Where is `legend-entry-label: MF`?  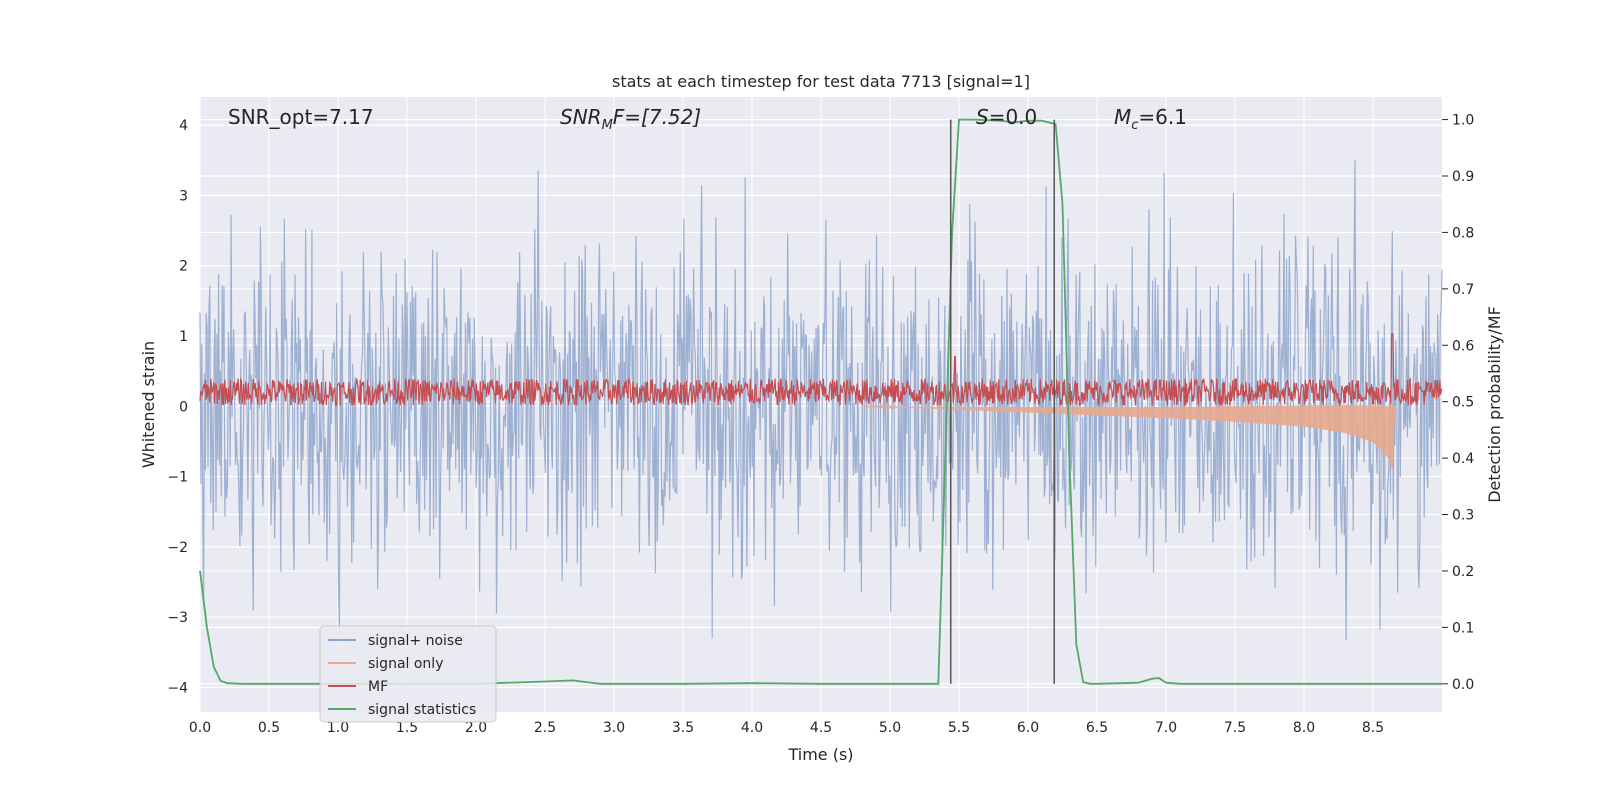
legend-entry-label: MF is located at coordinates (378, 687).